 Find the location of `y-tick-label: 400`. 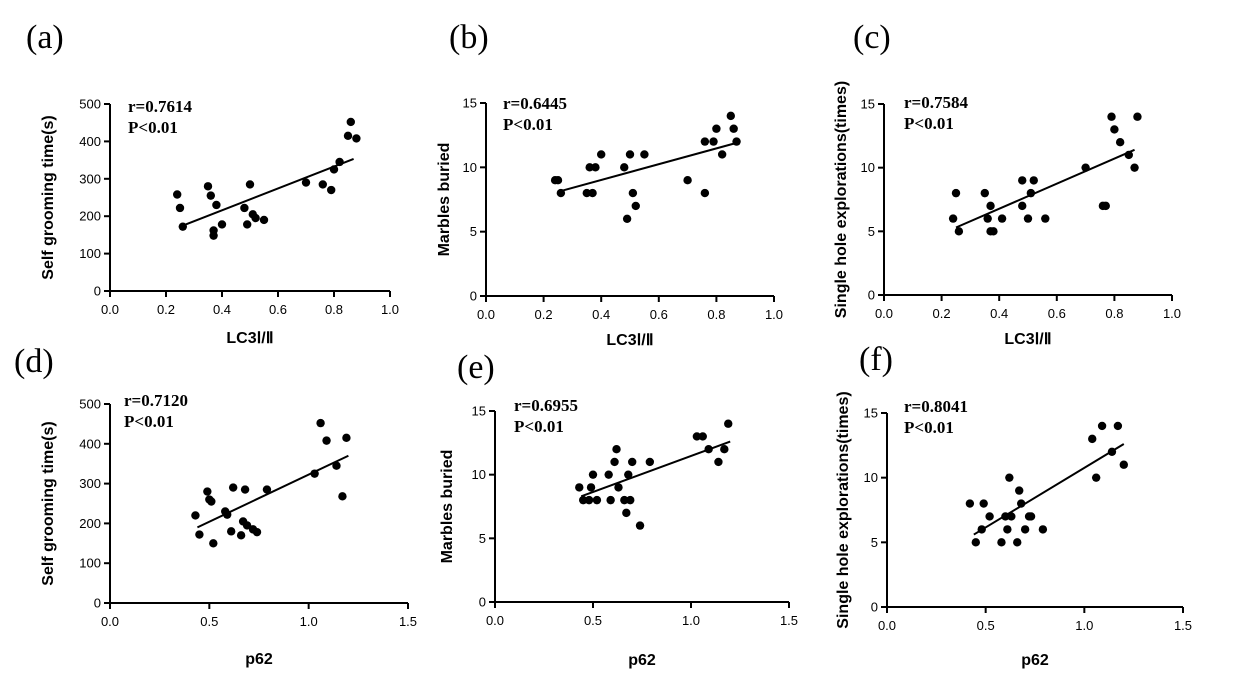

y-tick-label: 400 is located at coordinates (90, 141).